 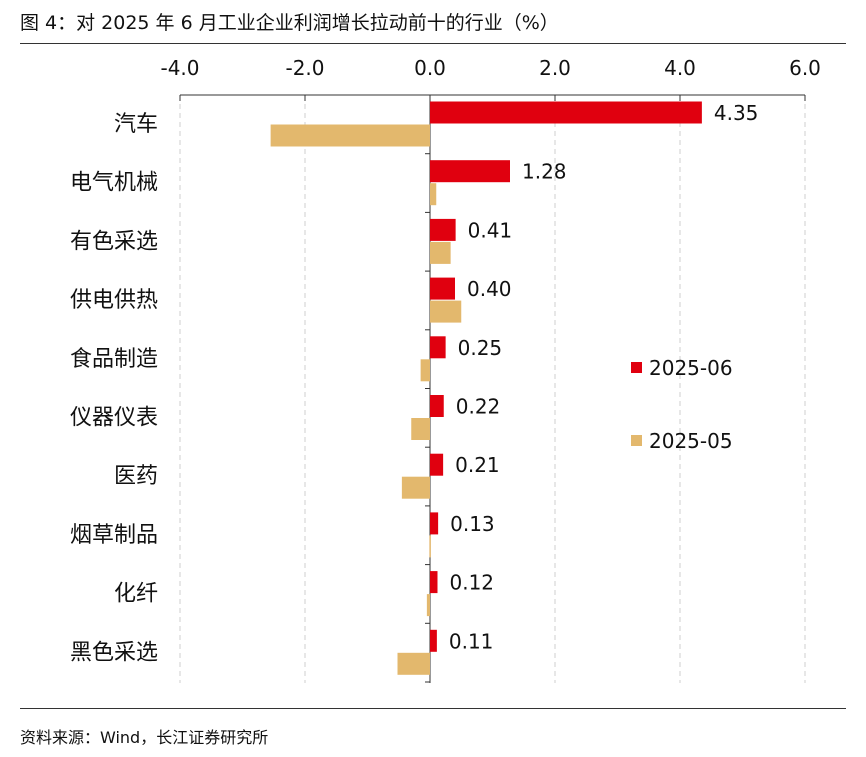 What do you see at coordinates (472, 524) in the screenshot?
I see `data-label: 0.13` at bounding box center [472, 524].